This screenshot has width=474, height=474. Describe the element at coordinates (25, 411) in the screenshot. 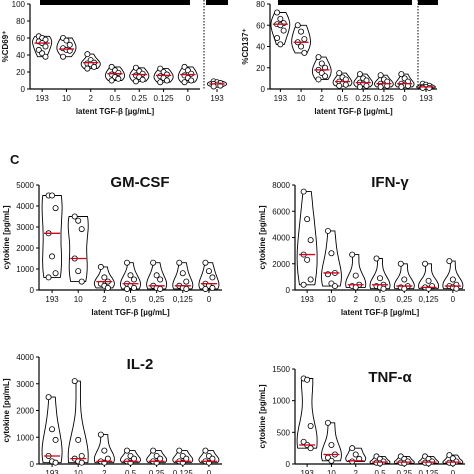

I see `y-tick-label-2: 2000` at that location.